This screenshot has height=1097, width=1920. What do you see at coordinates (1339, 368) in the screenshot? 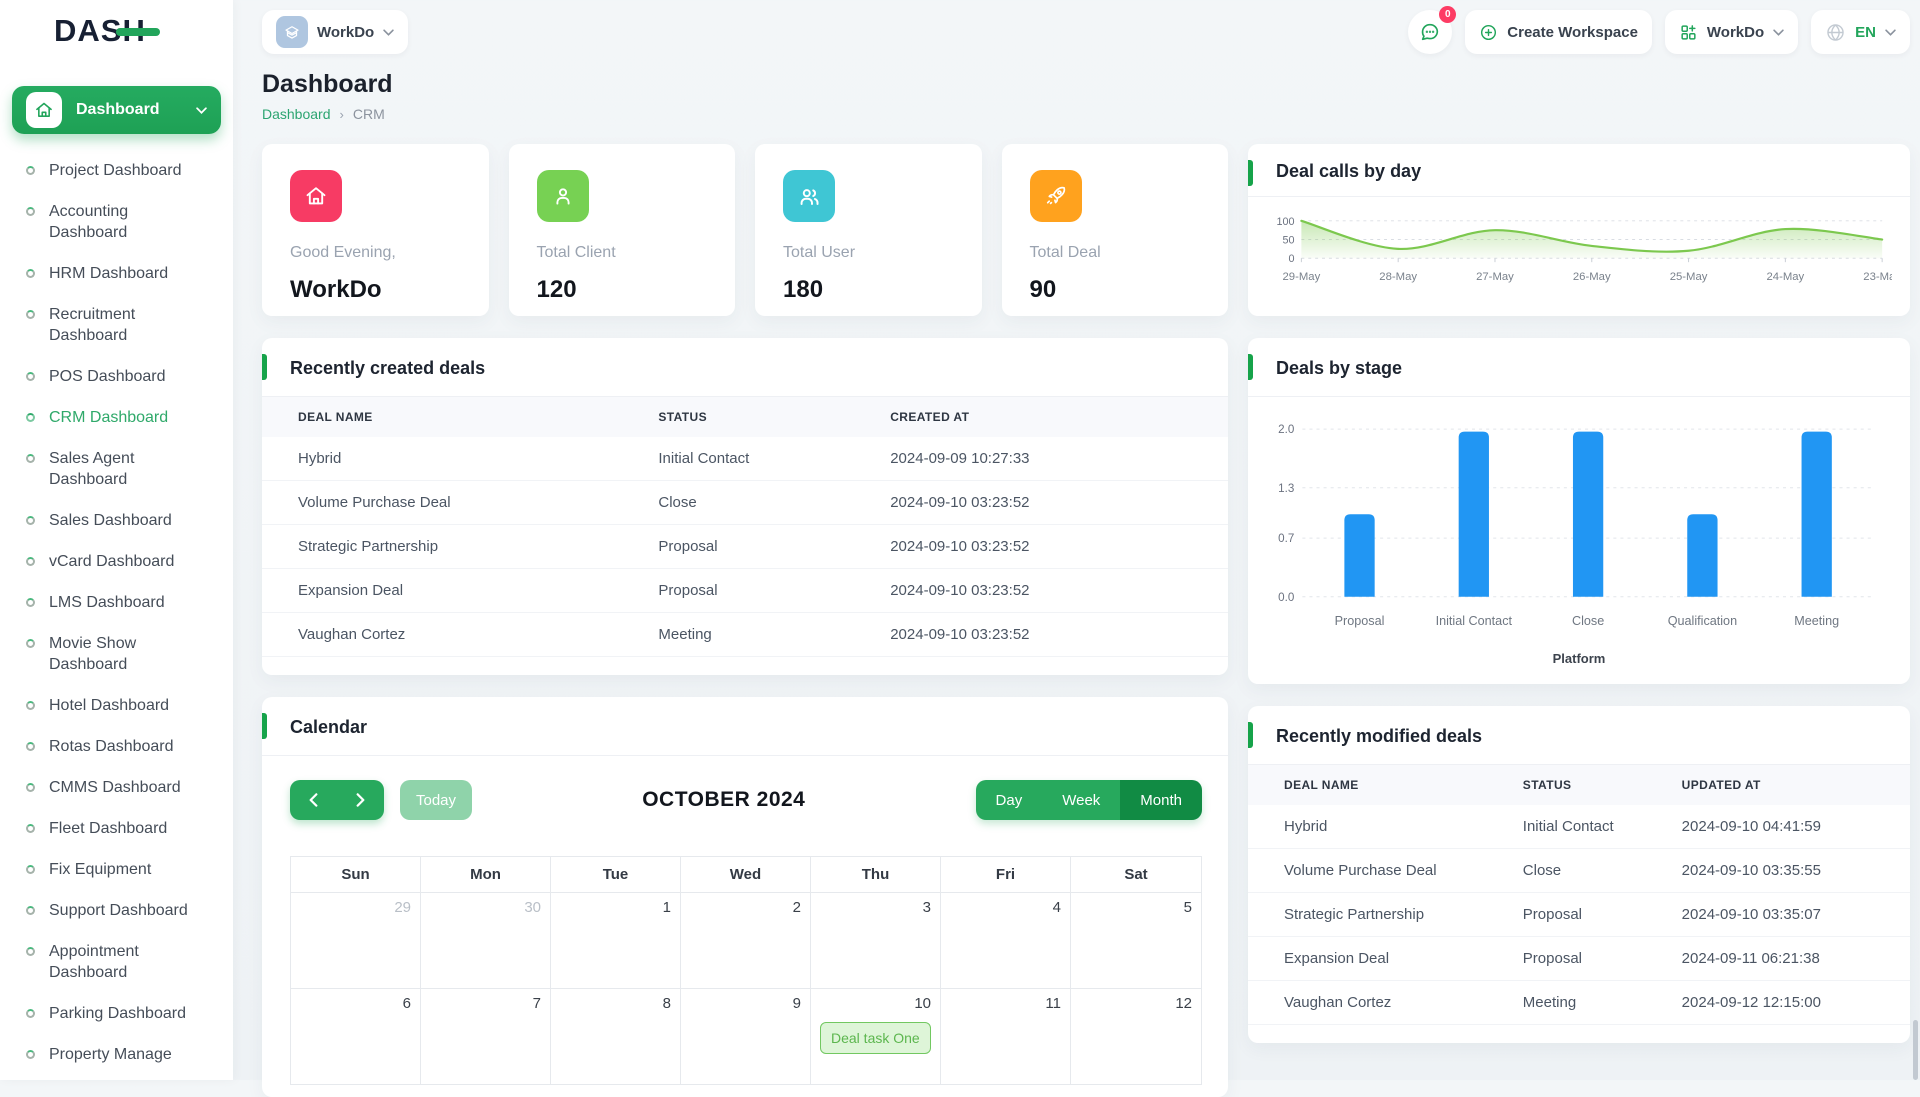
I see `section-title: Deals by stage` at bounding box center [1339, 368].